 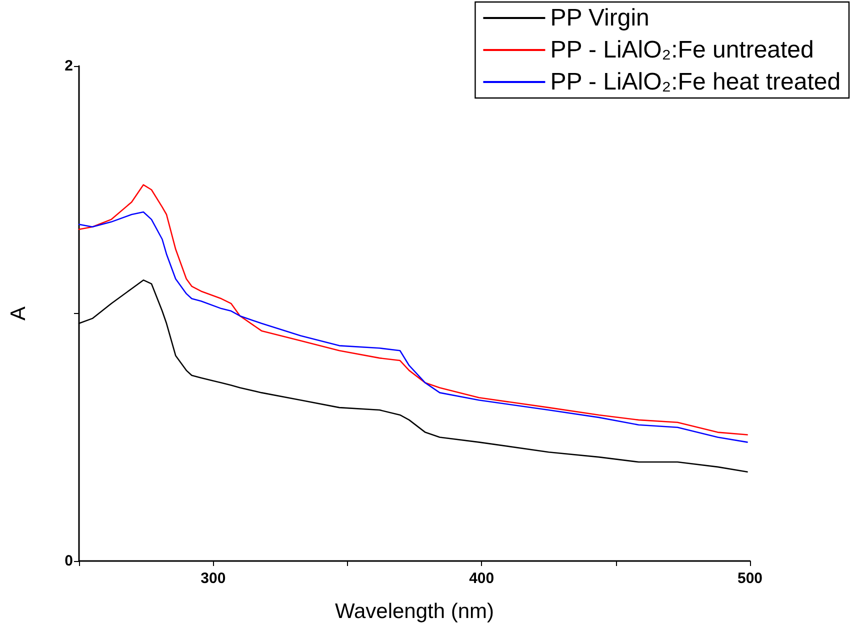 I want to click on y-tick-label: 0, so click(x=68, y=561).